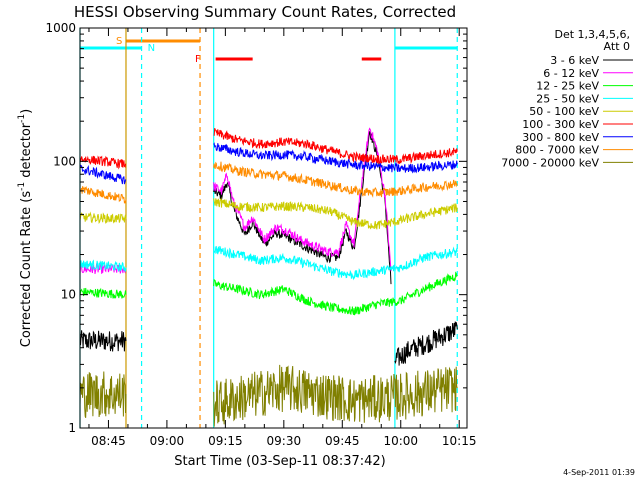  I want to click on legend-title-1: Det 1,3,4,5,6,, so click(592, 34).